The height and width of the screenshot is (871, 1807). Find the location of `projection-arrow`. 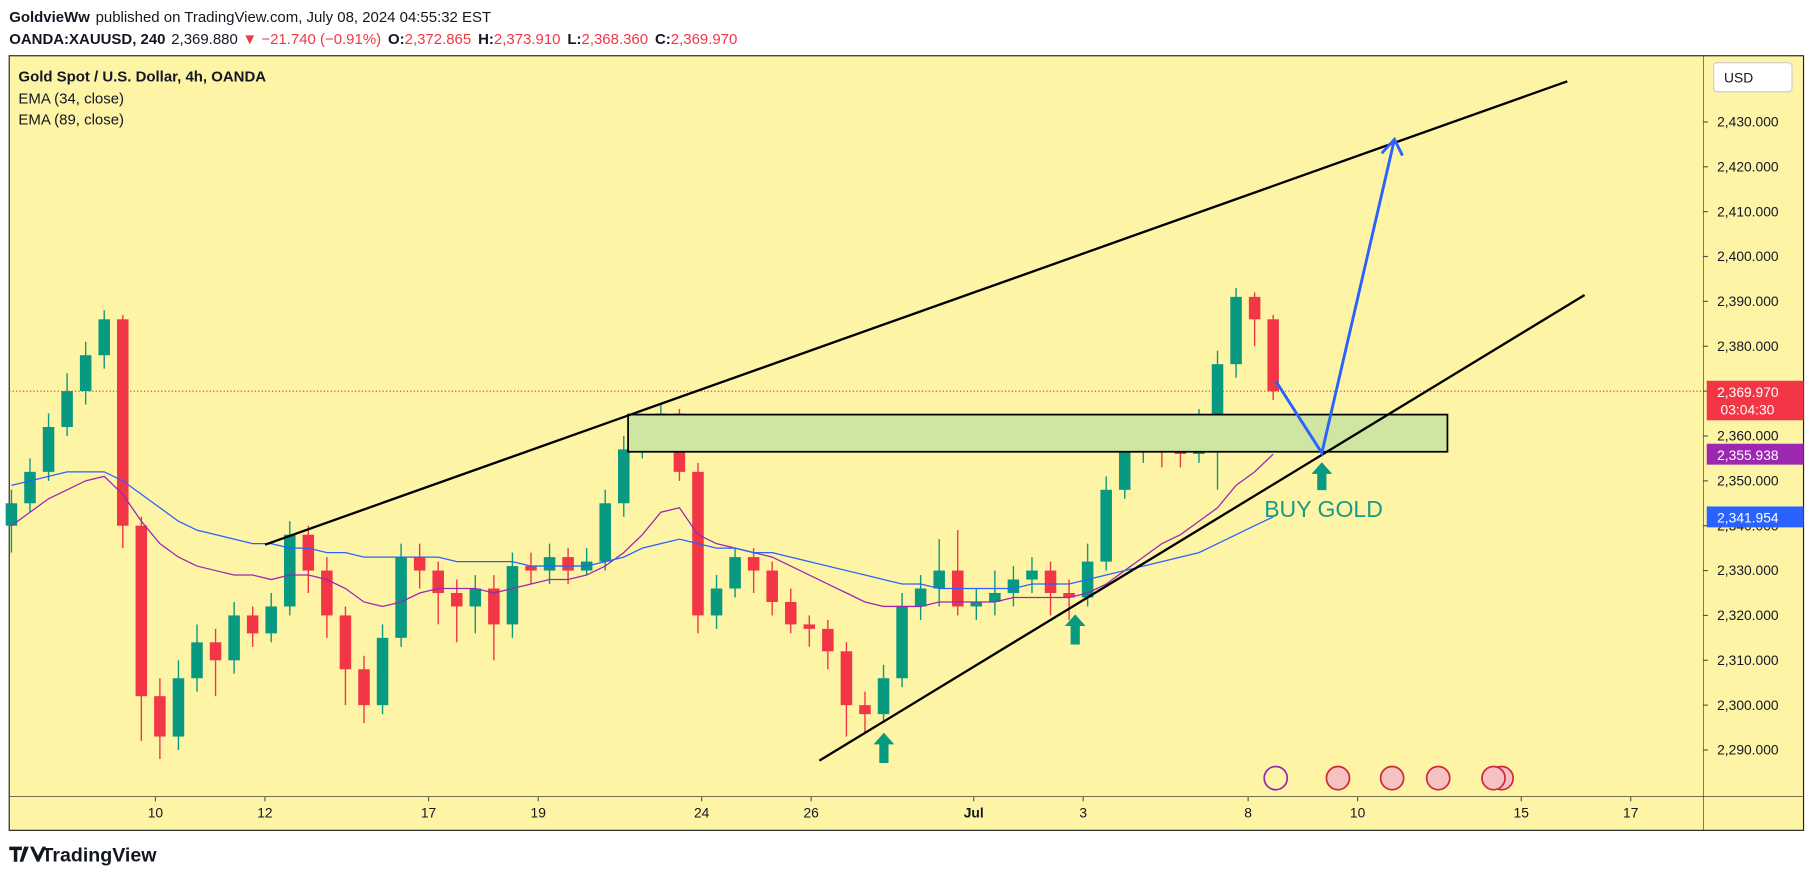

projection-arrow is located at coordinates (1335, 298).